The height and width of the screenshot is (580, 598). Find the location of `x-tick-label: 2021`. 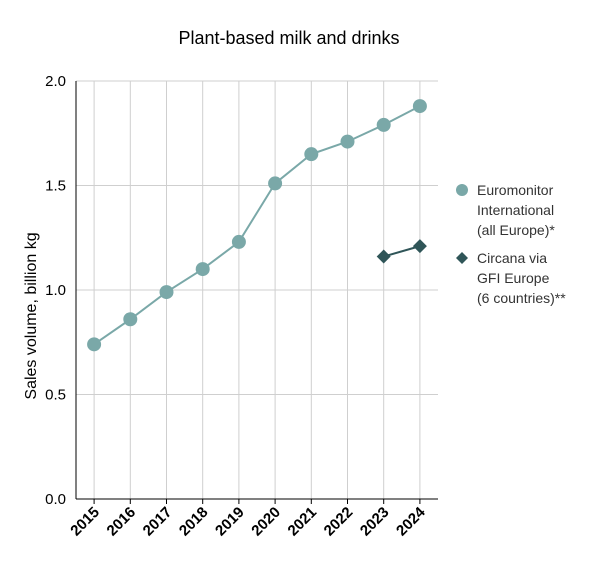

x-tick-label: 2021 is located at coordinates (303, 522).